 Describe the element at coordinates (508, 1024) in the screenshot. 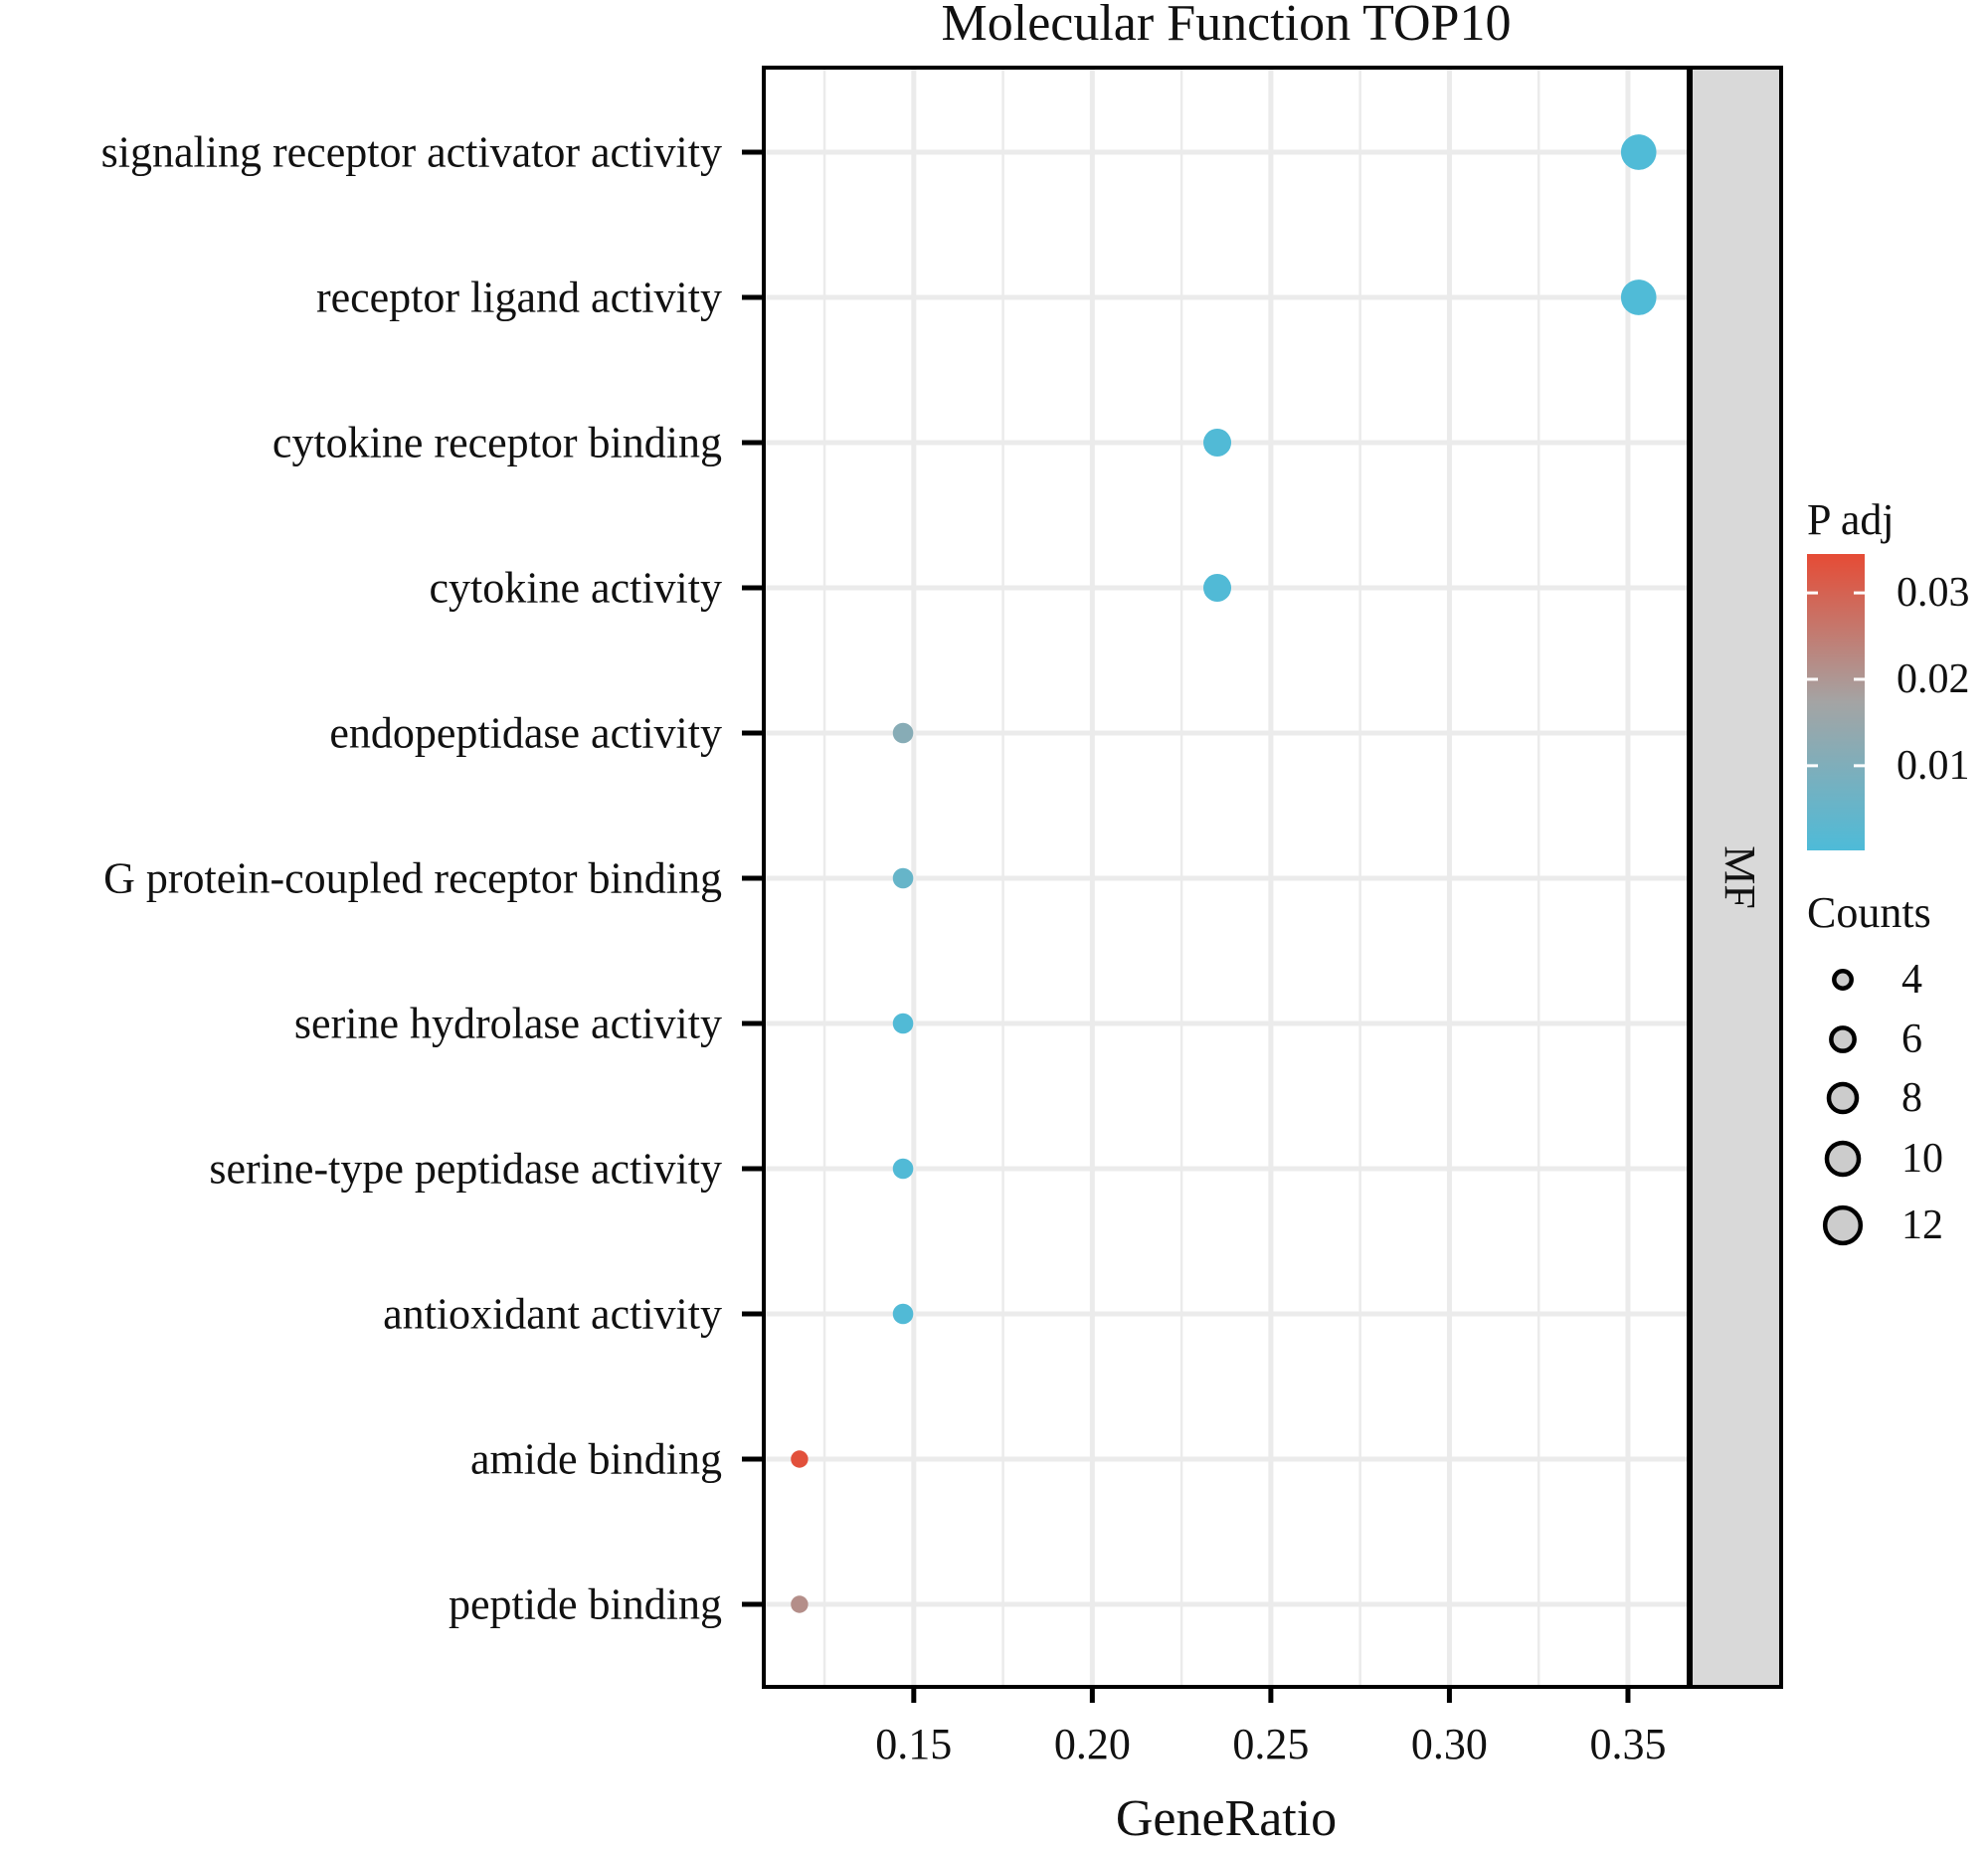

I see `y-axis-tick-label: serine hydrolase activity` at that location.